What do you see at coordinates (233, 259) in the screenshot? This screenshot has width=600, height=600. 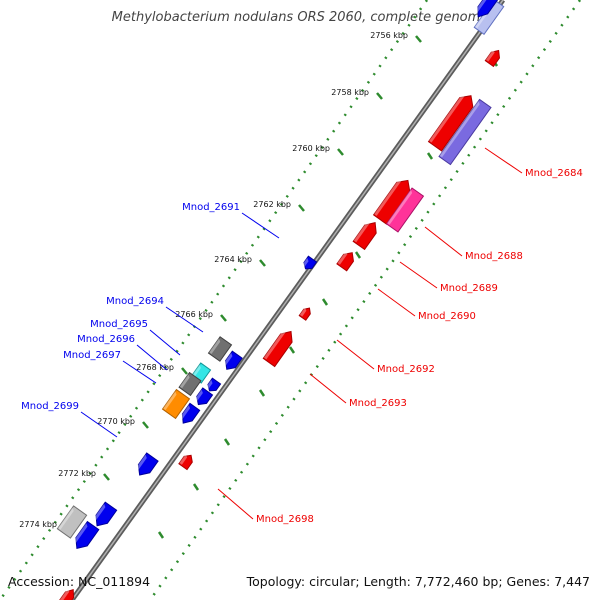 I see `tick-label: 2764 kbp` at bounding box center [233, 259].